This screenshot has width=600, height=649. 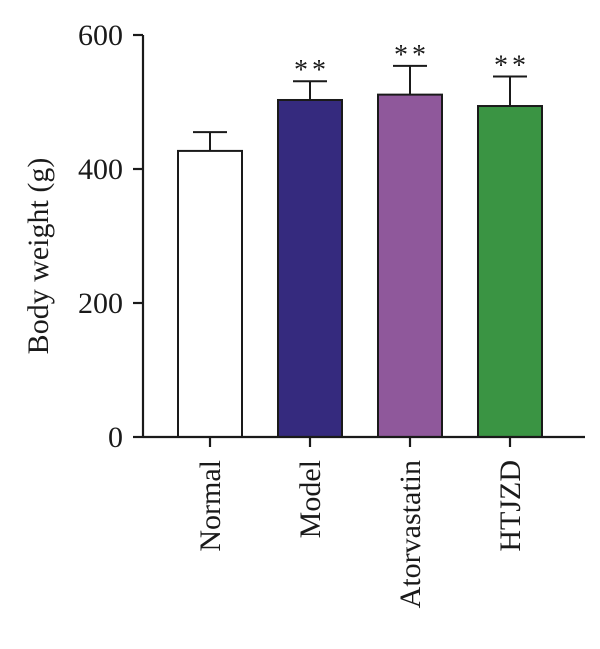 I want to click on bar-htjzd, so click(x=510, y=272).